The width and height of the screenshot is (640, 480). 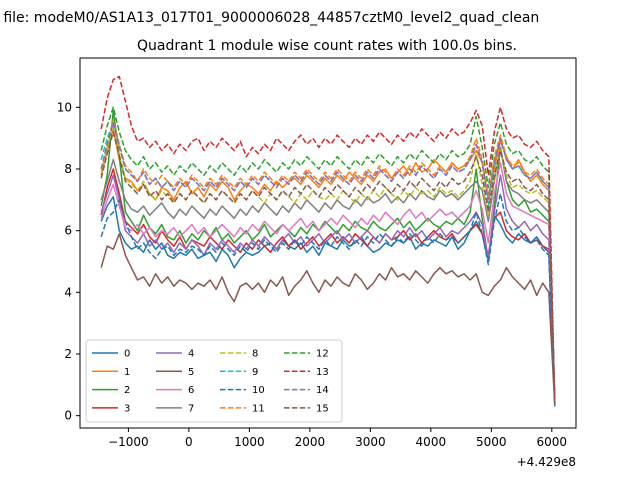 I want to click on x-tick-label: 5000, so click(x=491, y=442).